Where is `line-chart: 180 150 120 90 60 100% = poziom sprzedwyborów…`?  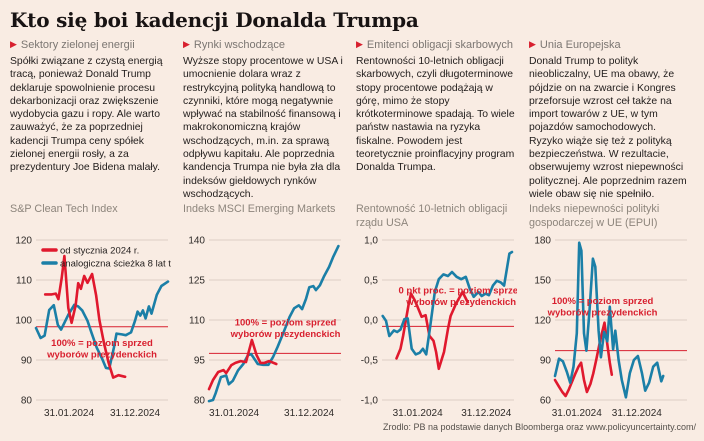 line-chart: 180 150 120 90 60 100% = poziom sprzedwyborów… is located at coordinates (610, 327).